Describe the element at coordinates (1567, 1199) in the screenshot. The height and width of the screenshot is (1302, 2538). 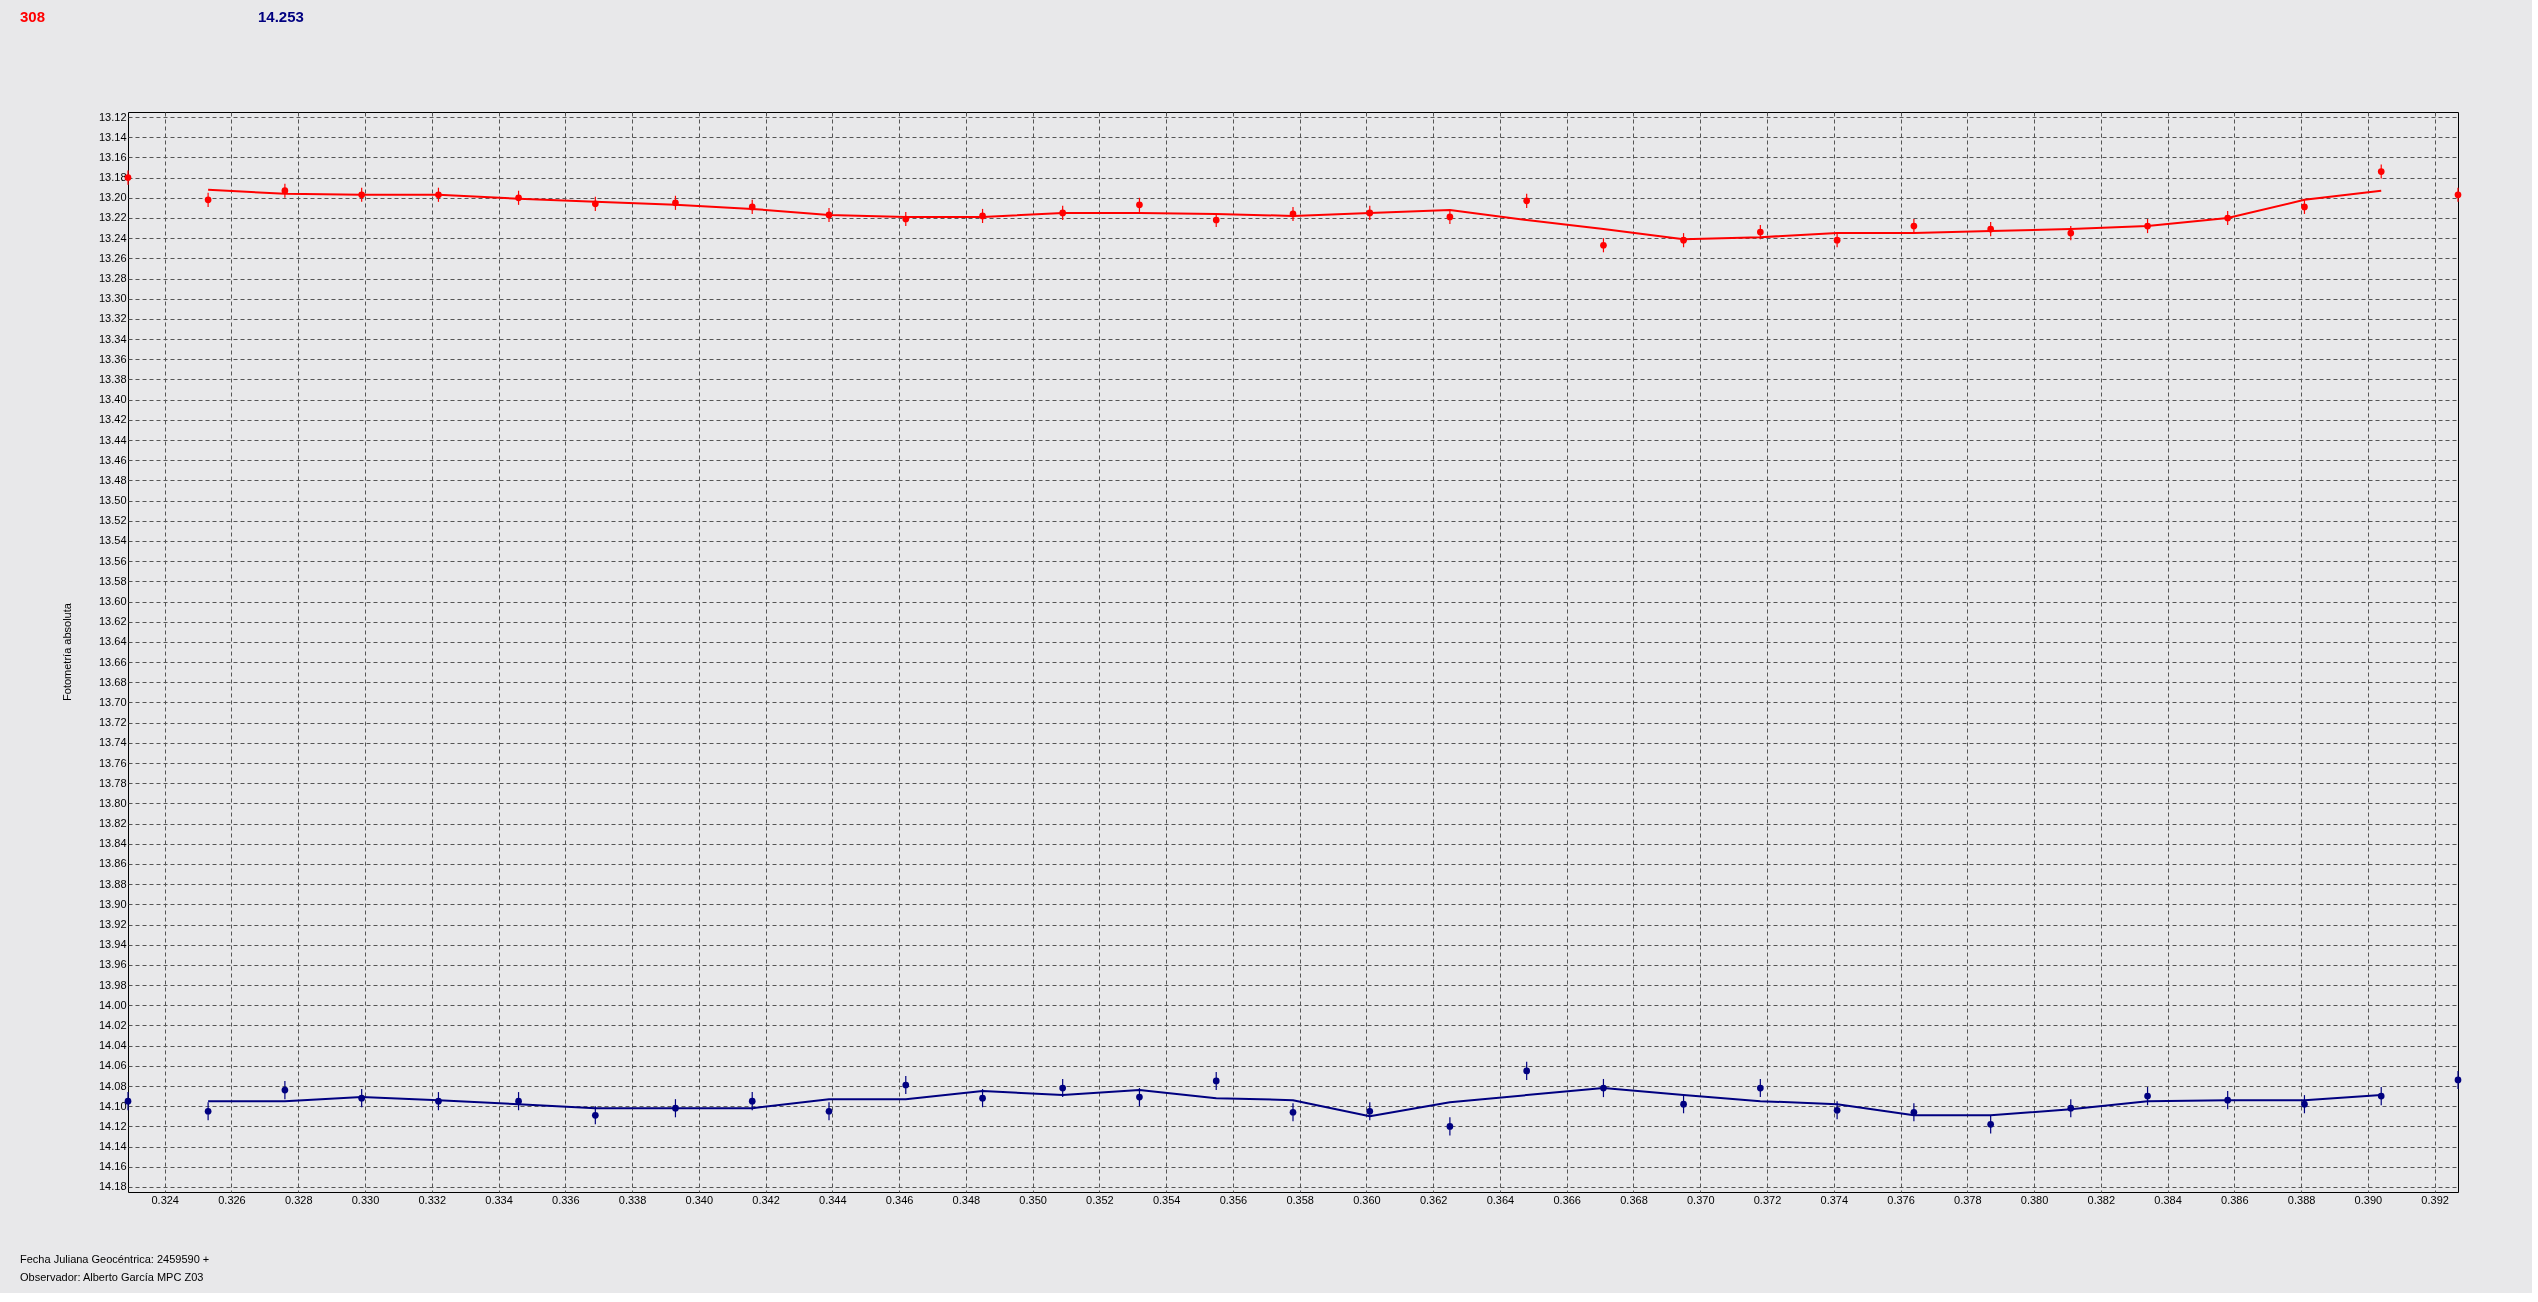
I see `x-tick-label: 0.366` at that location.